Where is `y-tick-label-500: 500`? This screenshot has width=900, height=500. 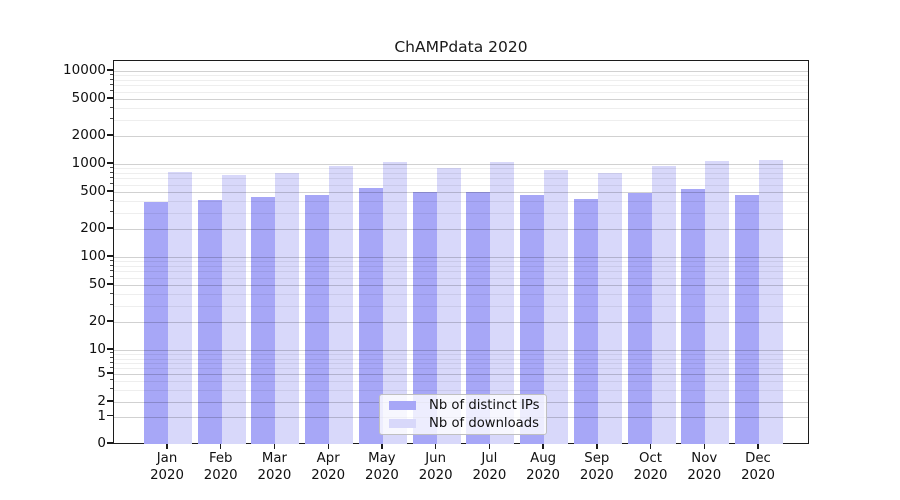
y-tick-label-500: 500 is located at coordinates (93, 190).